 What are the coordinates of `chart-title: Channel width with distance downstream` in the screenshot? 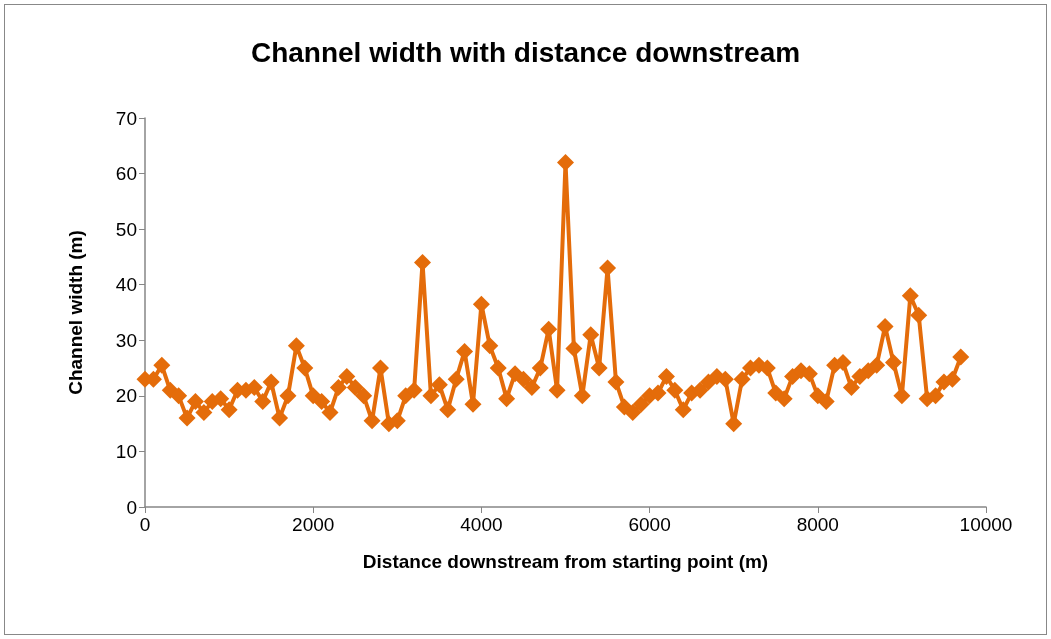 It's located at (525, 52).